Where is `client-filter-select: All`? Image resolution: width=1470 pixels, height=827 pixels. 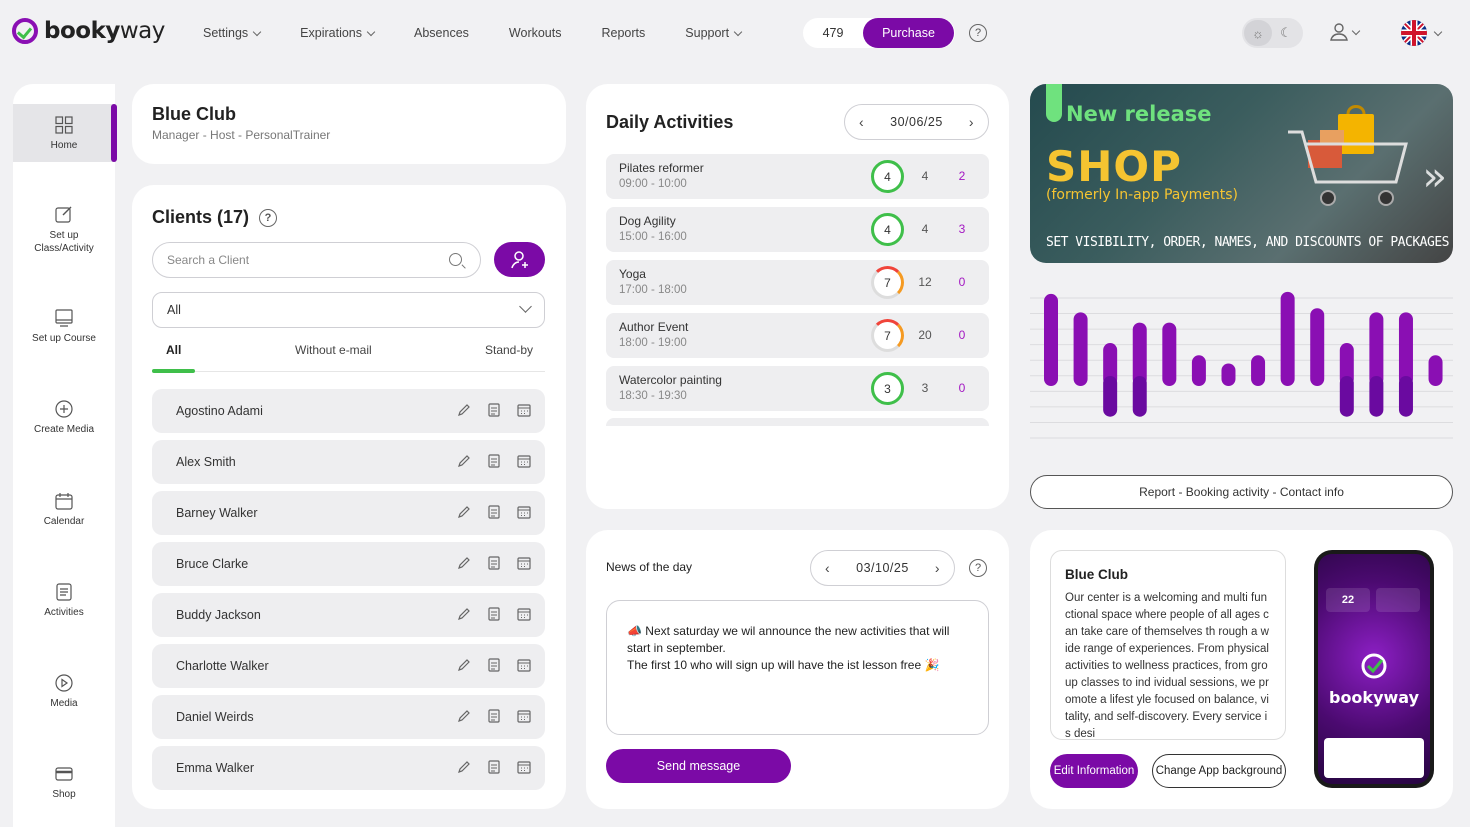
client-filter-select: All is located at coordinates (348, 310).